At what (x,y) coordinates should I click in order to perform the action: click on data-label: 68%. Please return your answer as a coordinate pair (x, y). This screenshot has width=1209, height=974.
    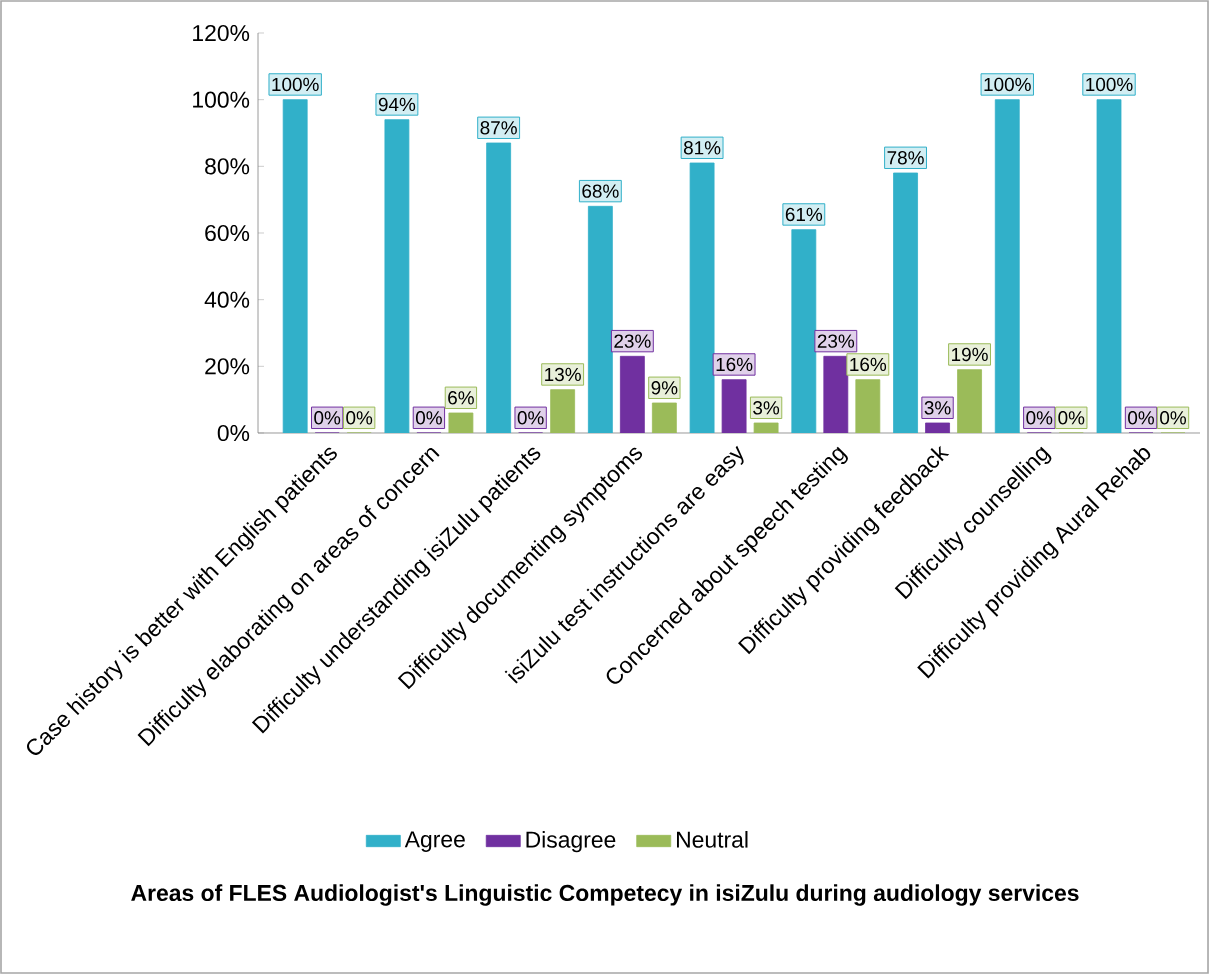
    Looking at the image, I should click on (600, 191).